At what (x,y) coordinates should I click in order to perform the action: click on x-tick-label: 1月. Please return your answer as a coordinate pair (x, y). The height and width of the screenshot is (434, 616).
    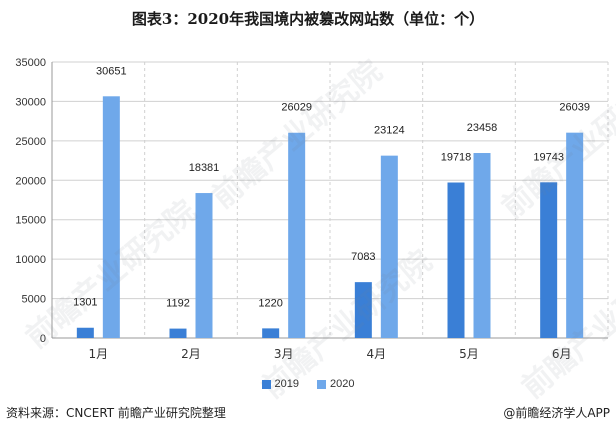
    Looking at the image, I should click on (99, 354).